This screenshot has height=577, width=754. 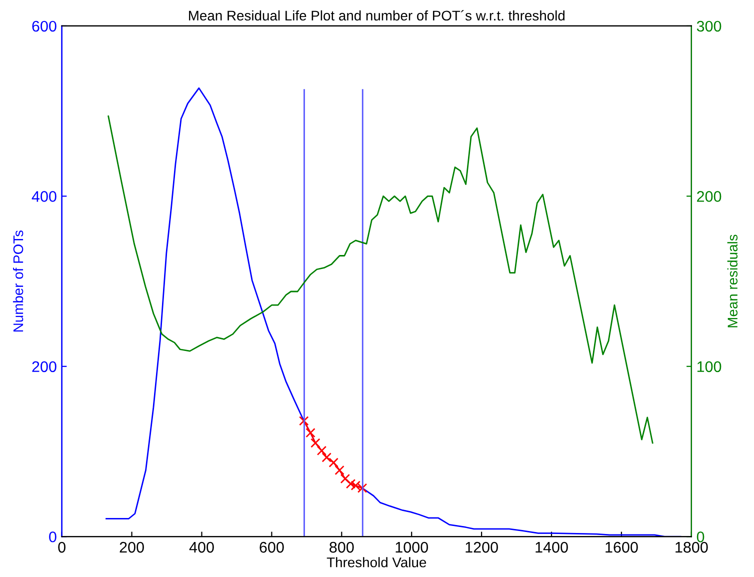 I want to click on y2-tick-label: 0, so click(x=700, y=536).